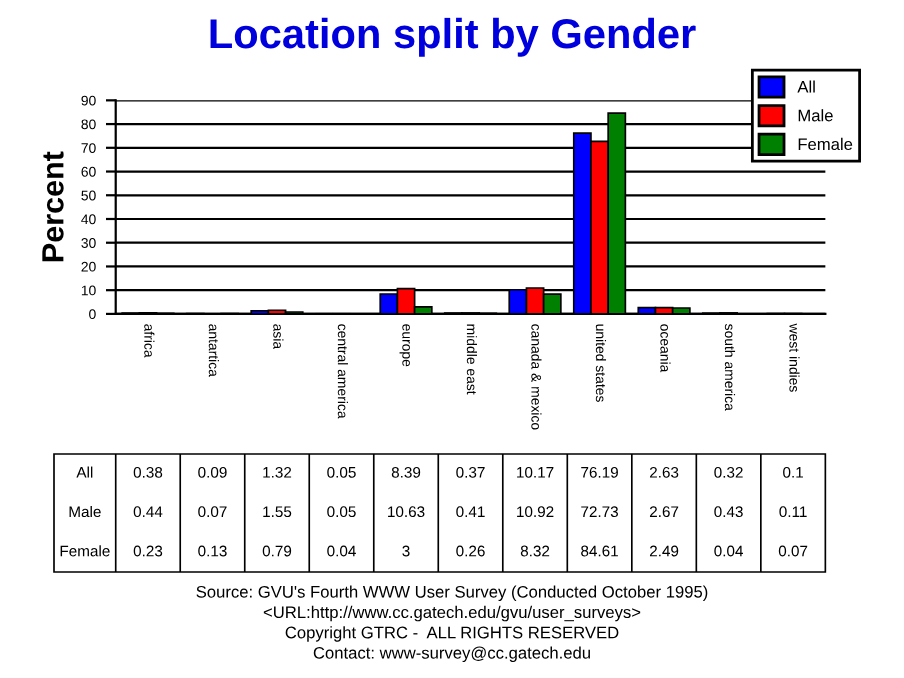 The image size is (904, 678). What do you see at coordinates (53, 206) in the screenshot?
I see `y-axis-title: Percent` at bounding box center [53, 206].